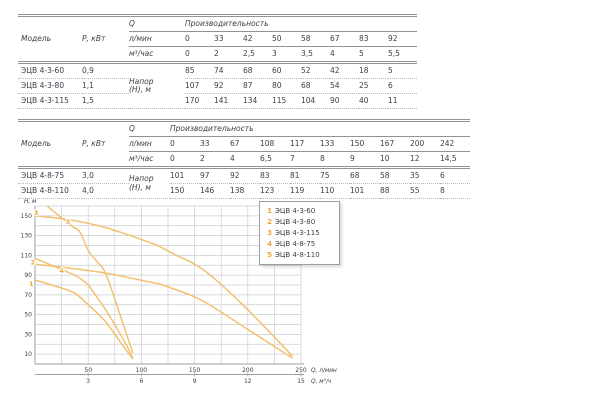  I want to click on flow-value: 10, so click(395, 160).